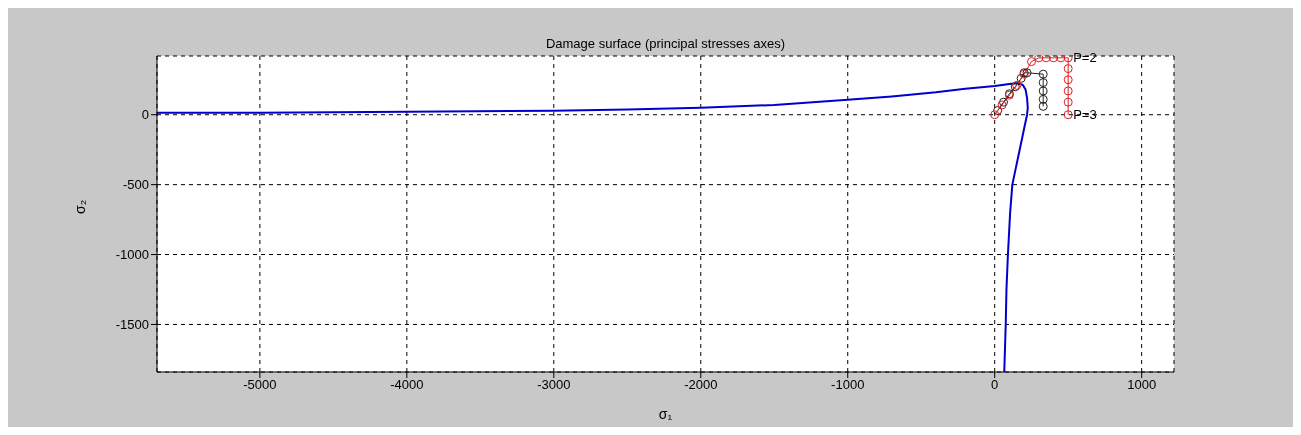  Describe the element at coordinates (407, 385) in the screenshot. I see `x-tick-label: -4000` at that location.